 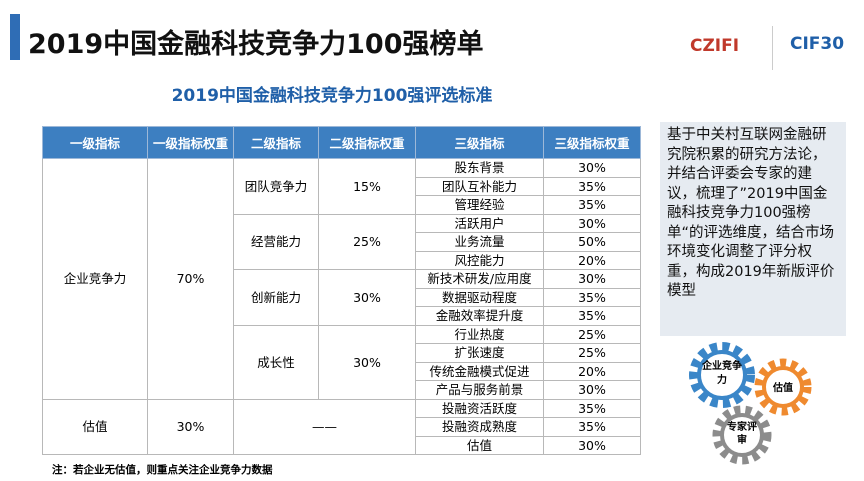 I want to click on level3-name: 数据驱动程度, so click(x=479, y=297).